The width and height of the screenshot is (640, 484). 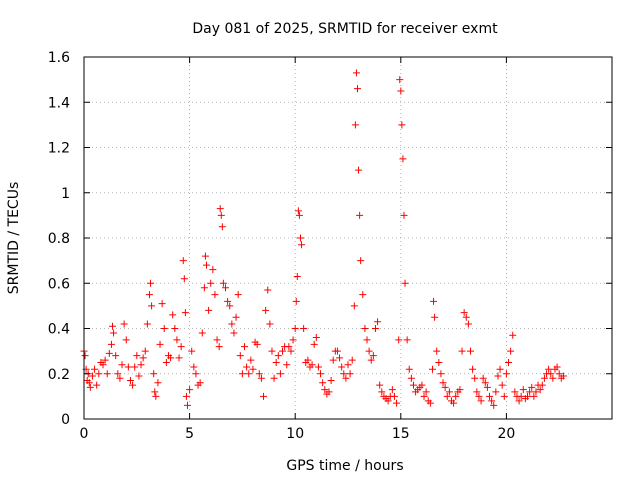 I want to click on x-axis-label: GPS time / hours, so click(x=344, y=466).